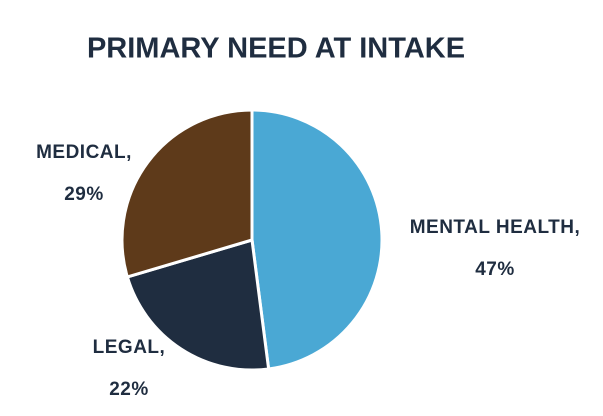  I want to click on slice-label: LEGAL,, so click(129, 347).